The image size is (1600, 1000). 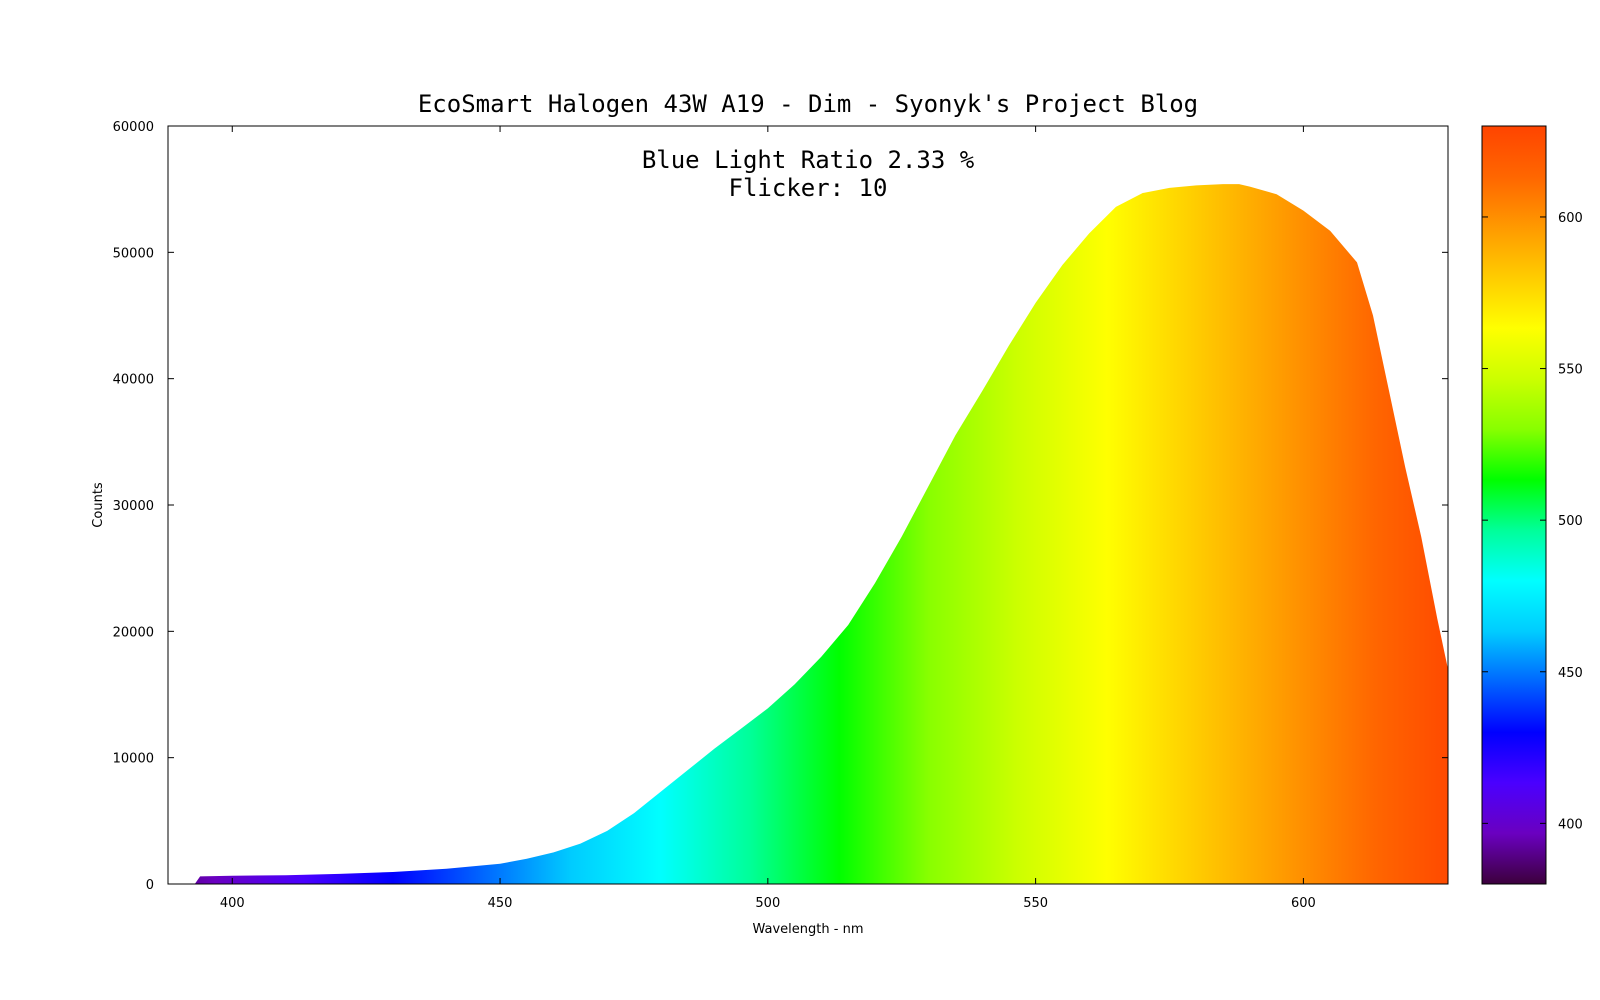 I want to click on x-tick-label: 450, so click(x=500, y=903).